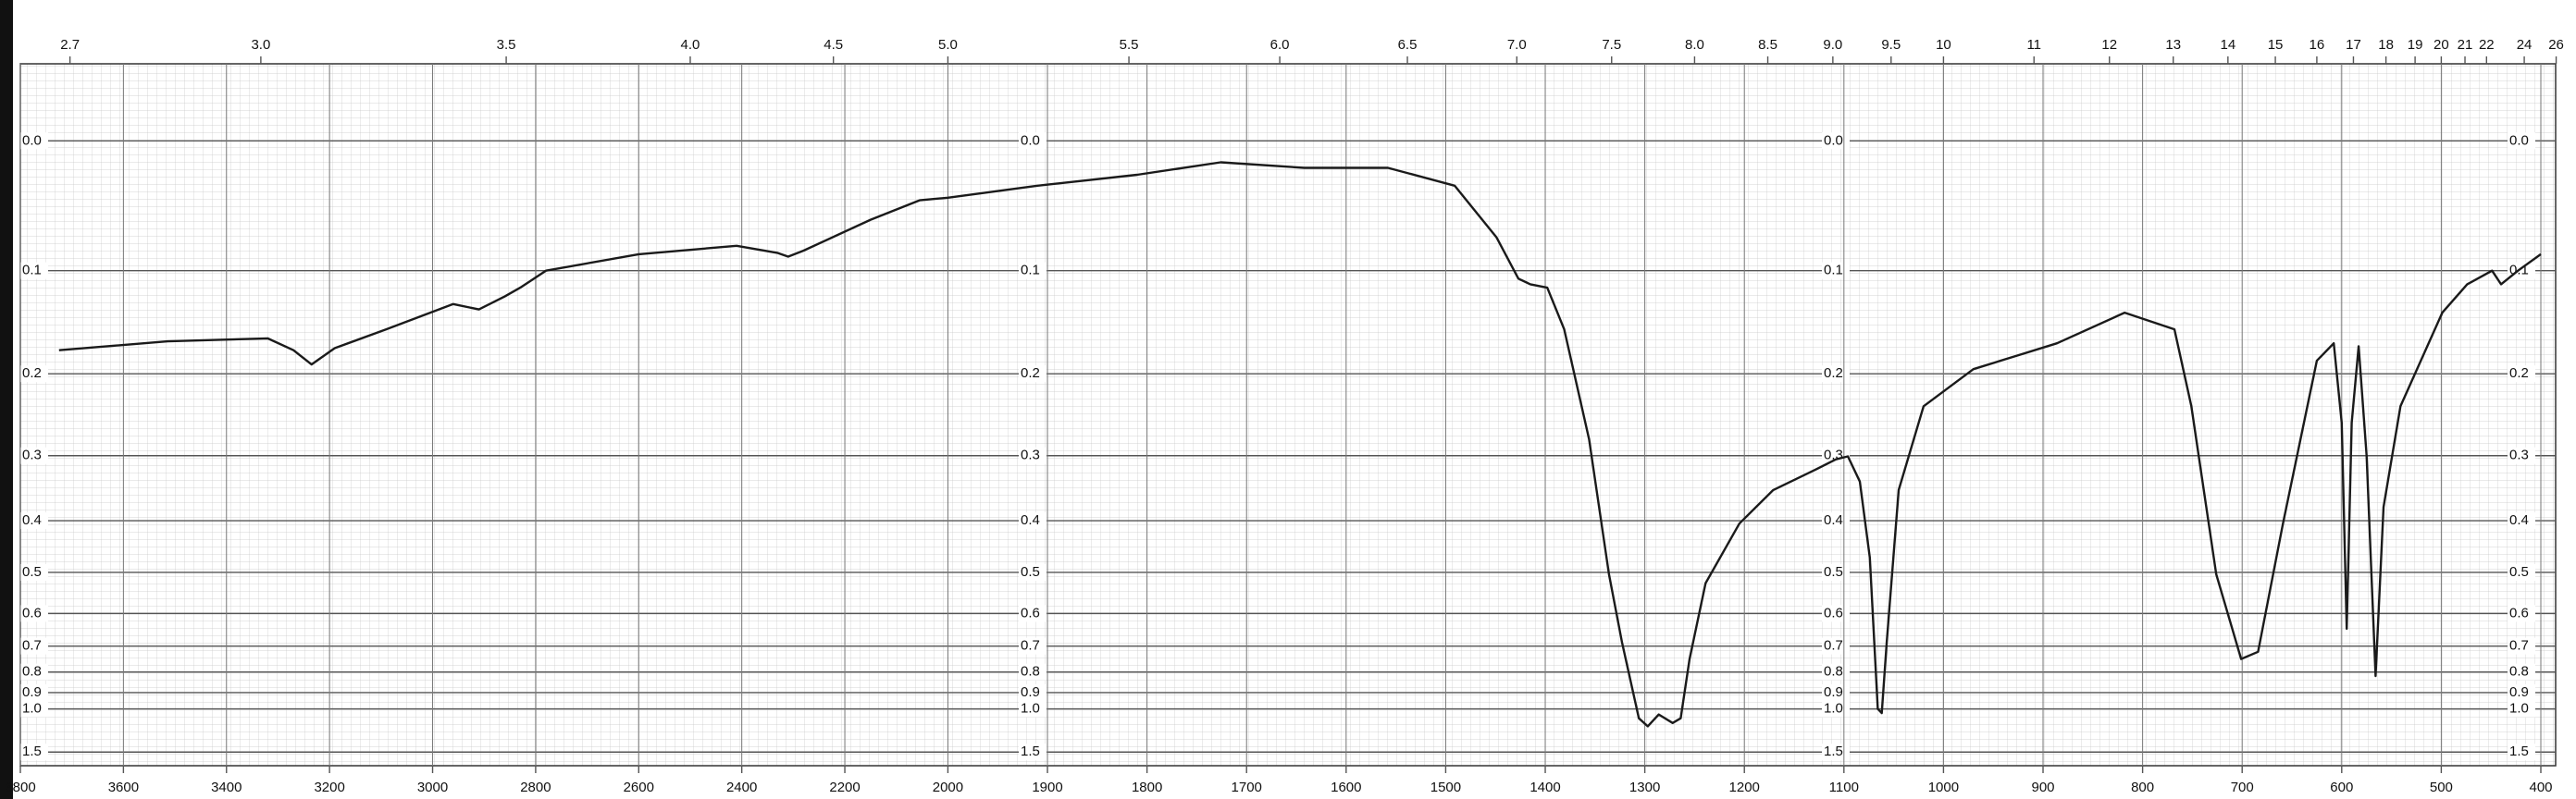  What do you see at coordinates (690, 45) in the screenshot?
I see `x2-tick-label: 4.0` at bounding box center [690, 45].